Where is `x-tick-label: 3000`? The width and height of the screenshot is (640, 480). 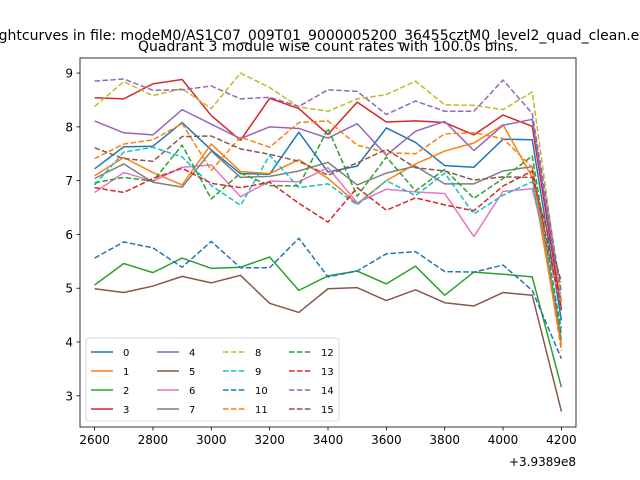 x-tick-label: 3000 is located at coordinates (211, 440).